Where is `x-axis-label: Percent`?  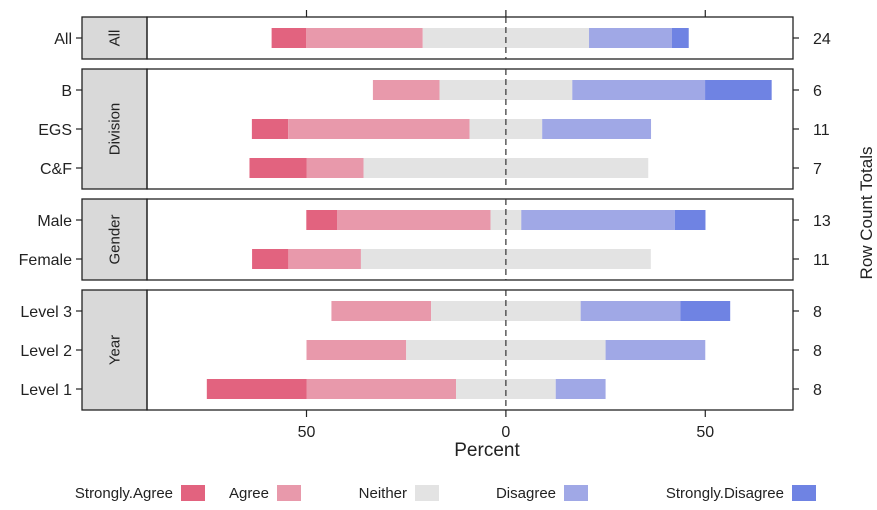
x-axis-label: Percent is located at coordinates (487, 450).